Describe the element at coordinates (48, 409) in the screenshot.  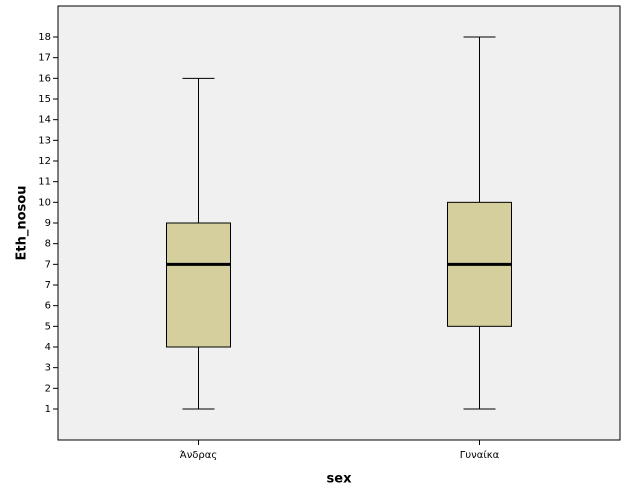
I see `y-tick-label: 1` at that location.